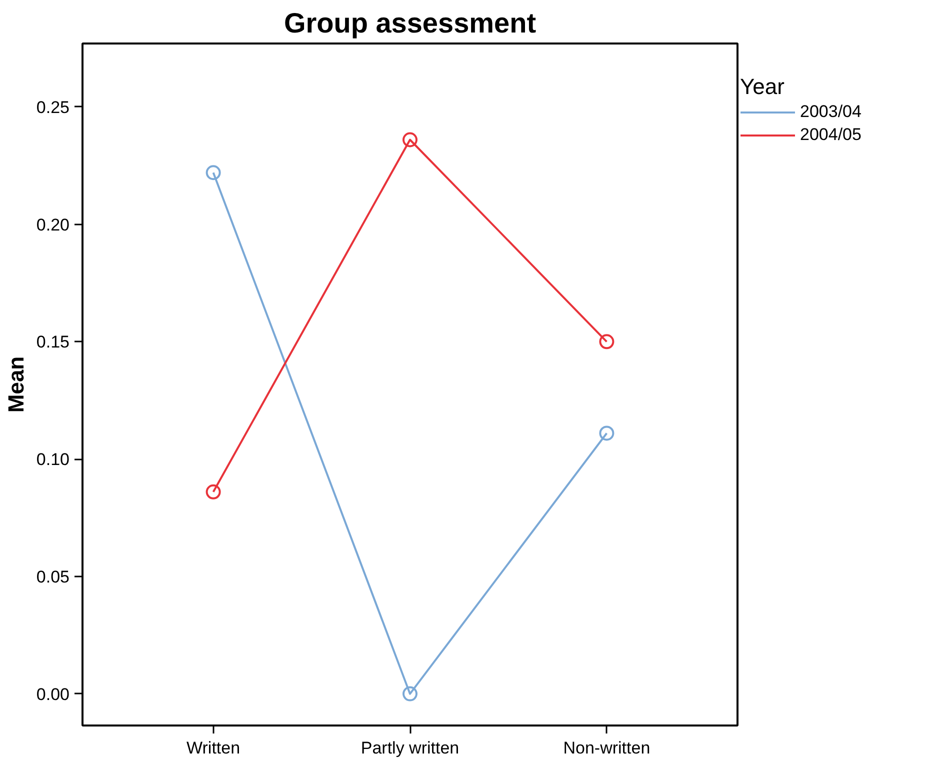  What do you see at coordinates (53, 694) in the screenshot?
I see `y-tick-label: 0.00` at bounding box center [53, 694].